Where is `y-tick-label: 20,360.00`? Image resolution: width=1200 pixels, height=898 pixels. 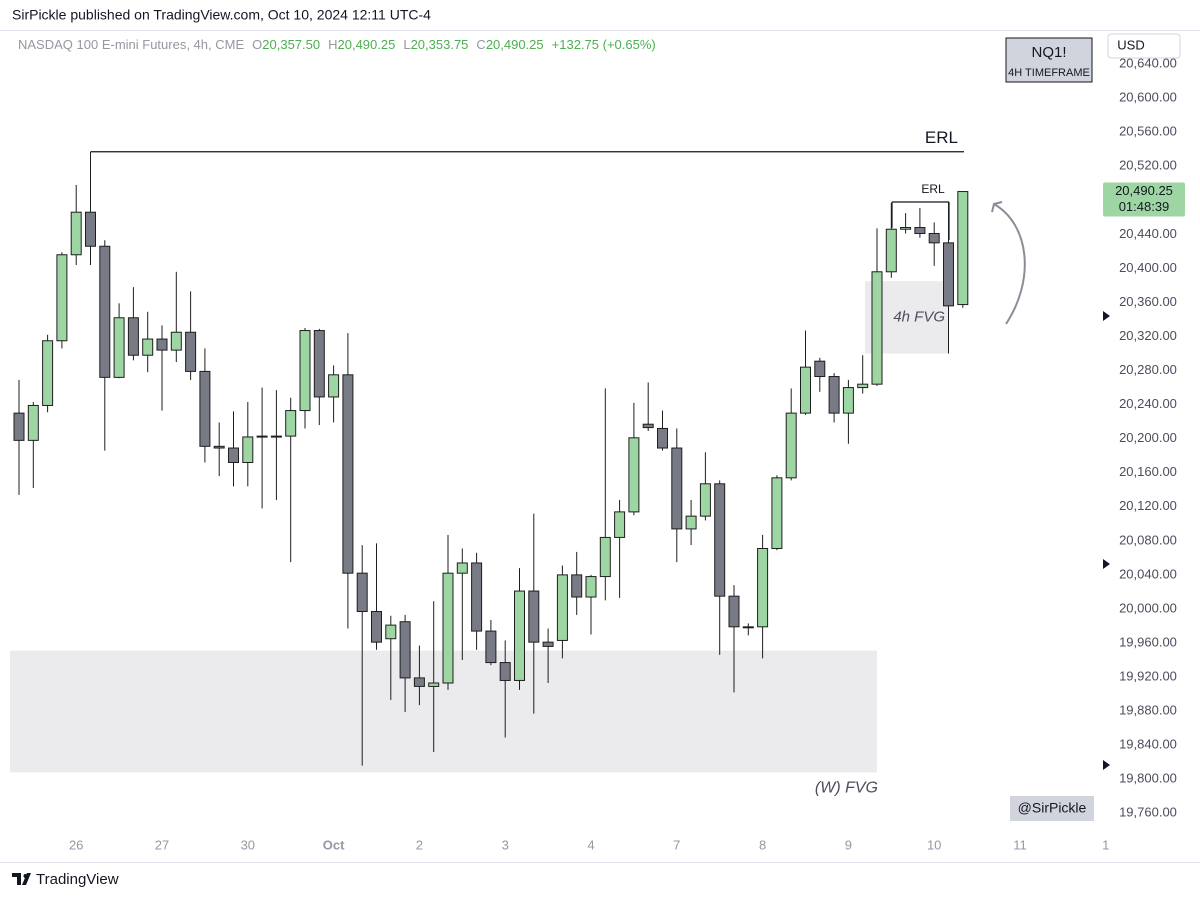 y-tick-label: 20,360.00 is located at coordinates (1148, 301).